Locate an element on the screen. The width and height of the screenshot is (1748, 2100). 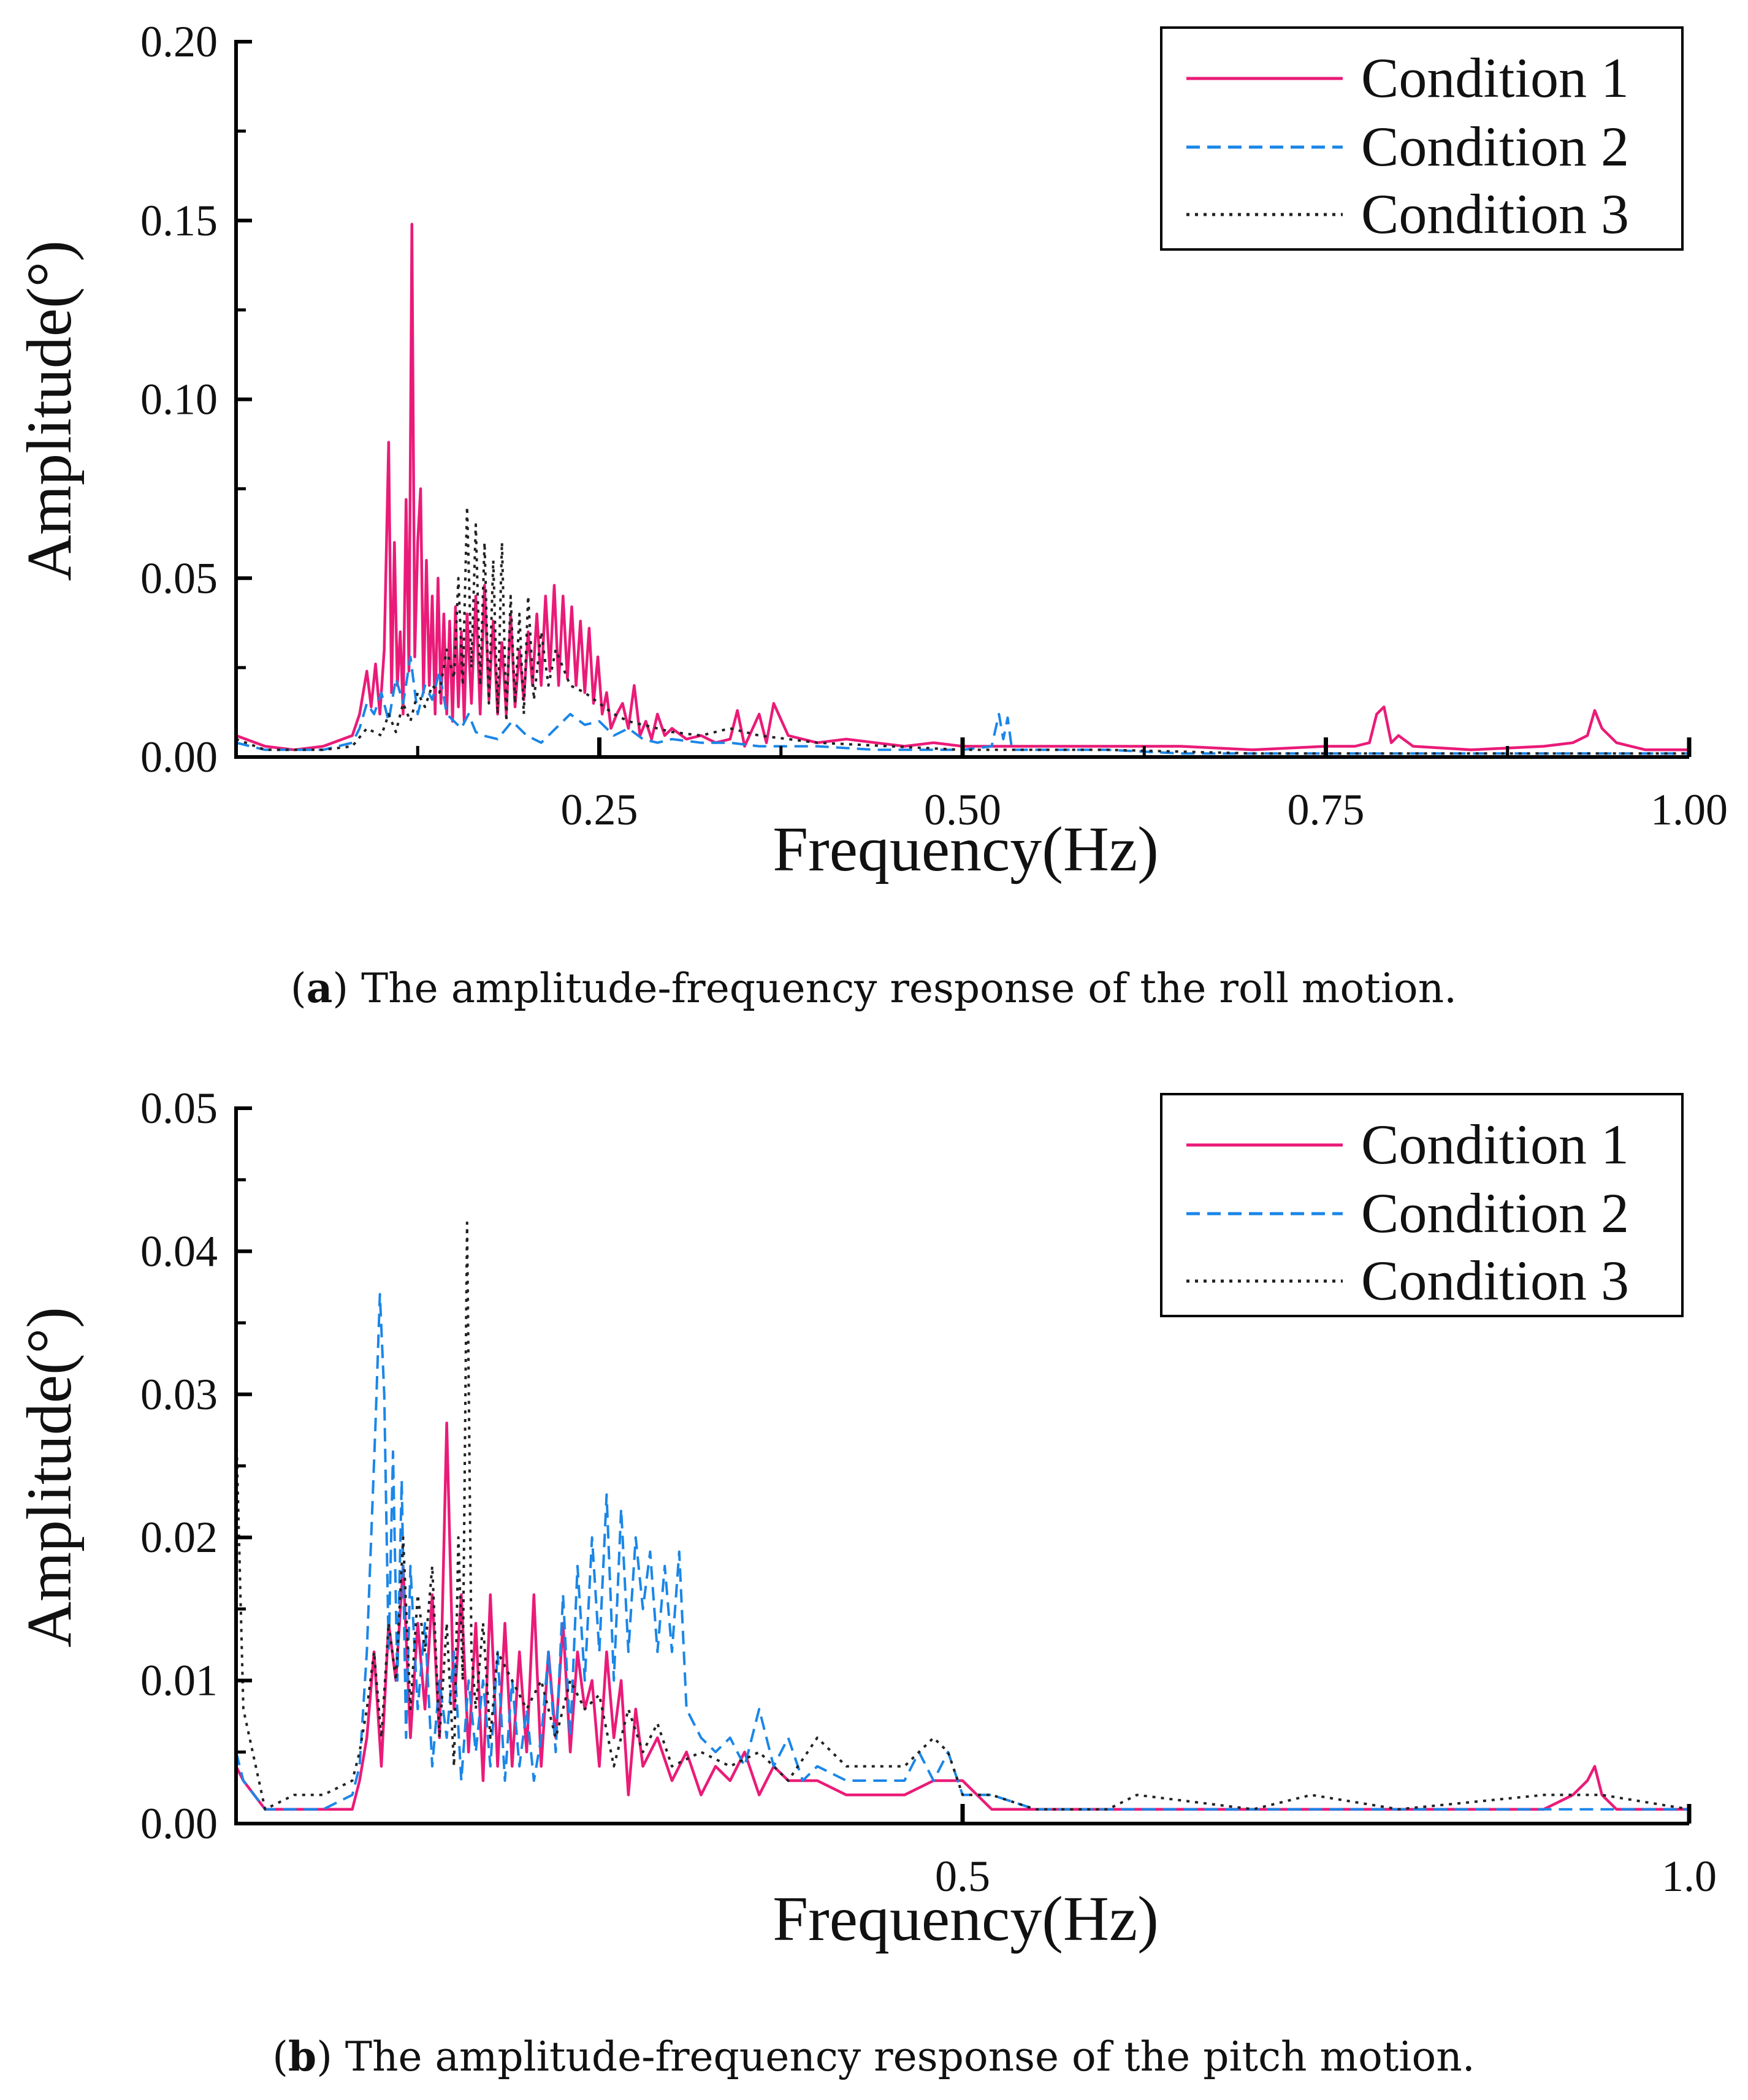
roll-y-tick-label: 0.15 is located at coordinates (179, 221).